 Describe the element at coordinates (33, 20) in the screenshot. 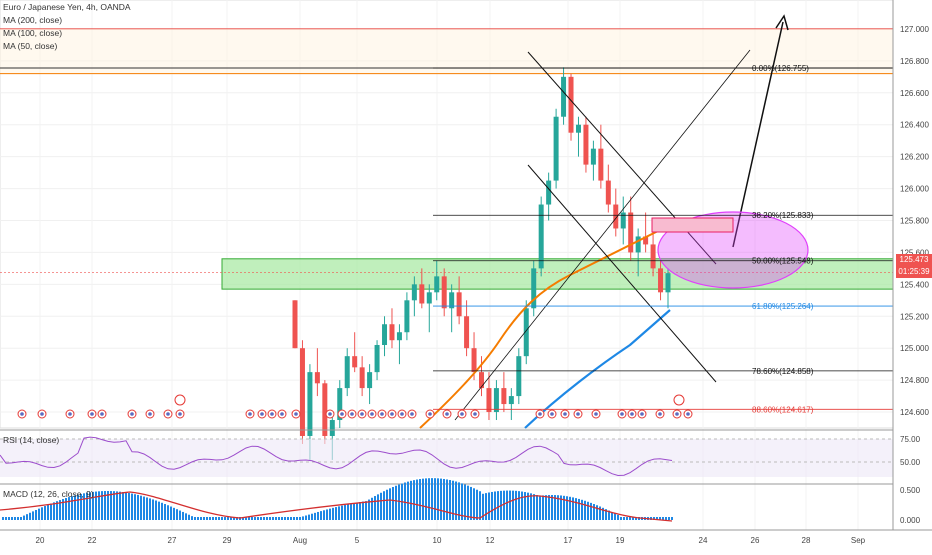

I see `legend-ma200: MA (200, close)` at that location.